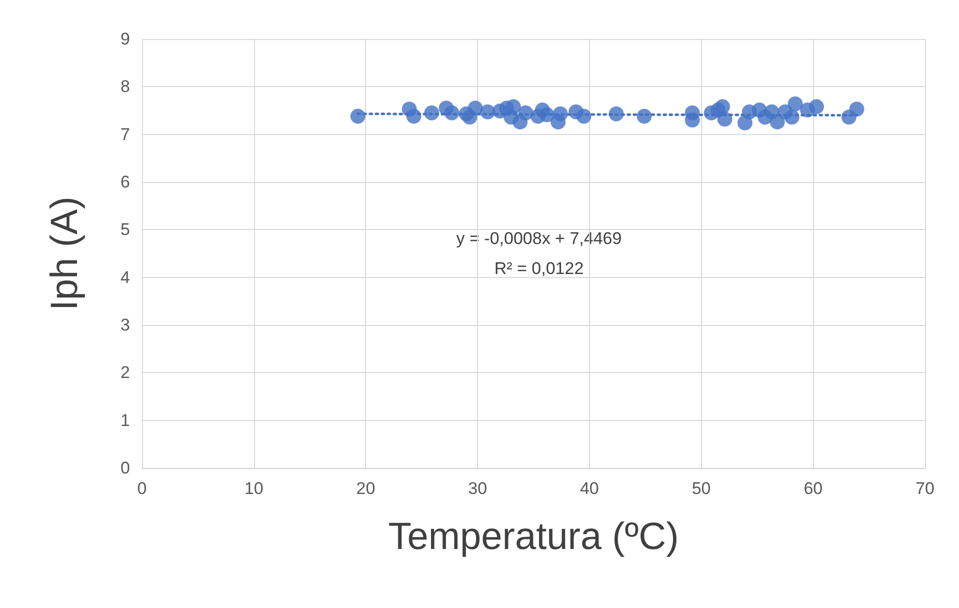 The image size is (959, 608). I want to click on x-axis-title: Temperatura (ºC), so click(533, 537).